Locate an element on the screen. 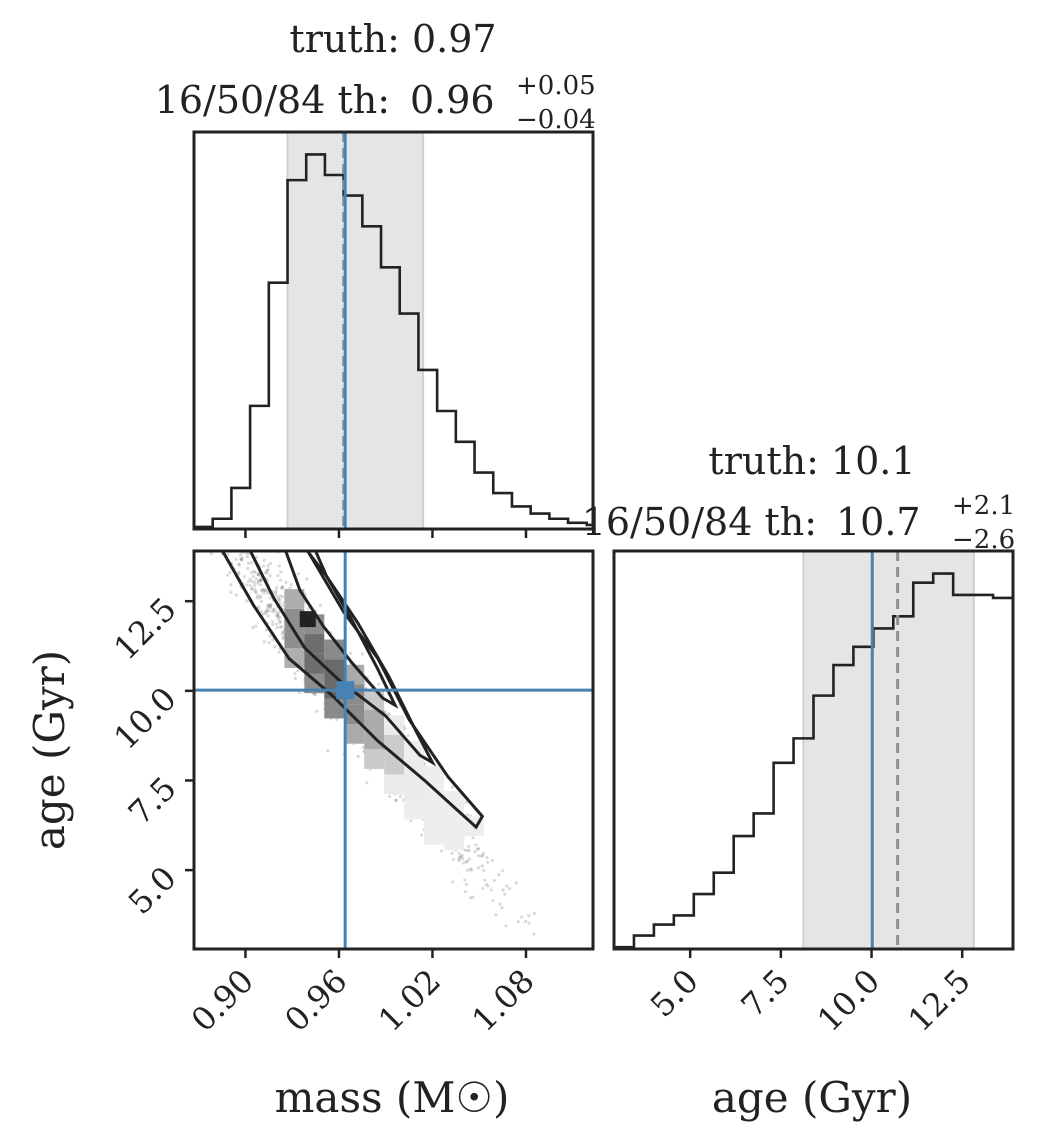 The image size is (1042, 1144). mass-quantile-band is located at coordinates (355, 330).